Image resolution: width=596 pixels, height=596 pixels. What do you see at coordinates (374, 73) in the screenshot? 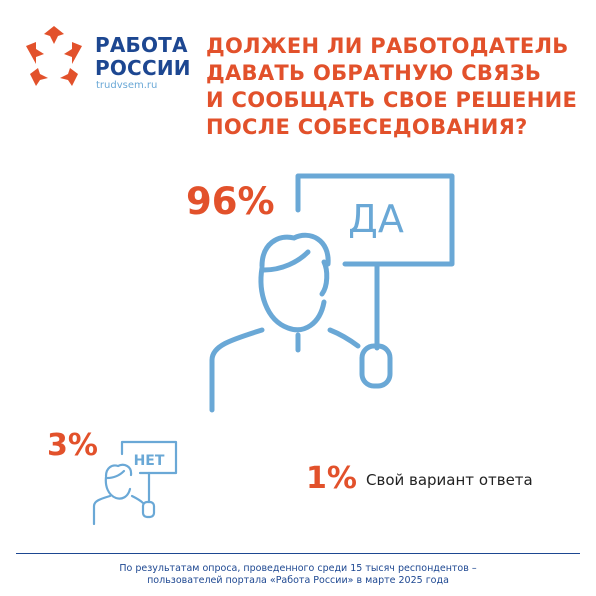
I see `title-line-2: ДАВАТЬ ОБРАТНУЮ СВЯЗЬ` at bounding box center [374, 73].